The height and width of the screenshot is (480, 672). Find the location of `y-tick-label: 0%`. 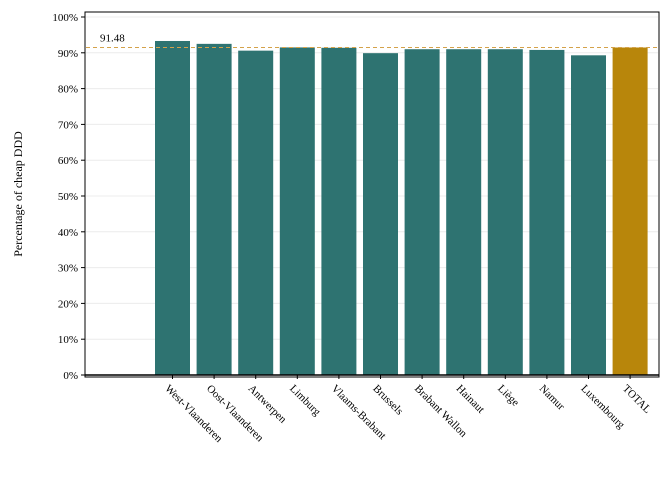

y-tick-label: 0% is located at coordinates (70, 376).